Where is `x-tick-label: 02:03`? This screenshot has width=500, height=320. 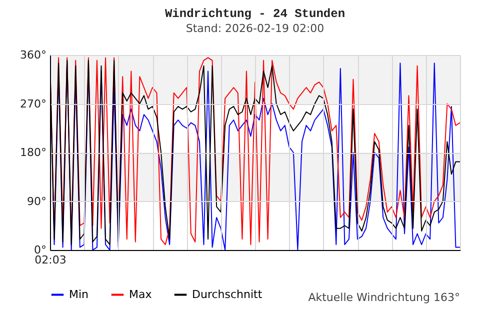
x-tick-label: 02:03 is located at coordinates (50, 260).